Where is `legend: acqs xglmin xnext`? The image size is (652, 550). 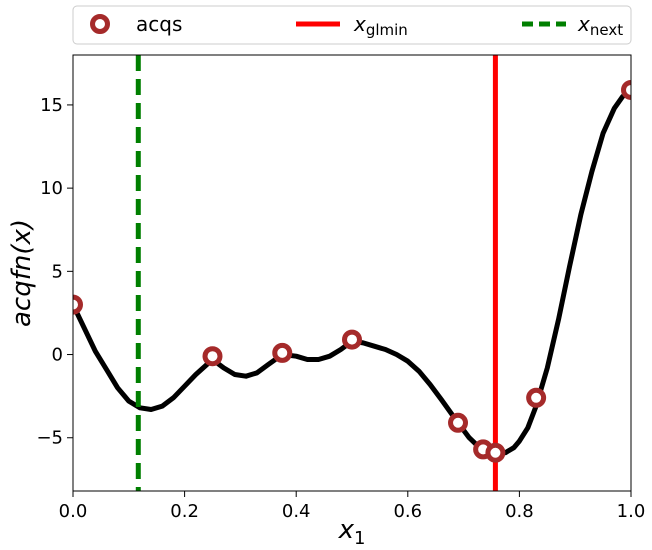 legend: acqs xglmin xnext is located at coordinates (352, 25).